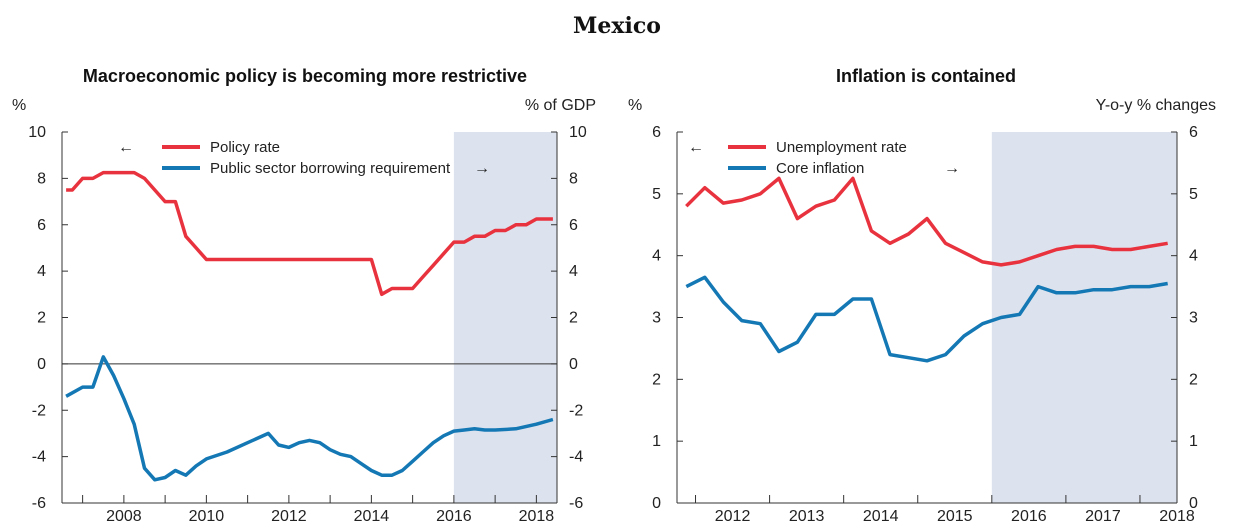 The height and width of the screenshot is (525, 1235). I want to click on y-tick-label-right: 10, so click(578, 132).